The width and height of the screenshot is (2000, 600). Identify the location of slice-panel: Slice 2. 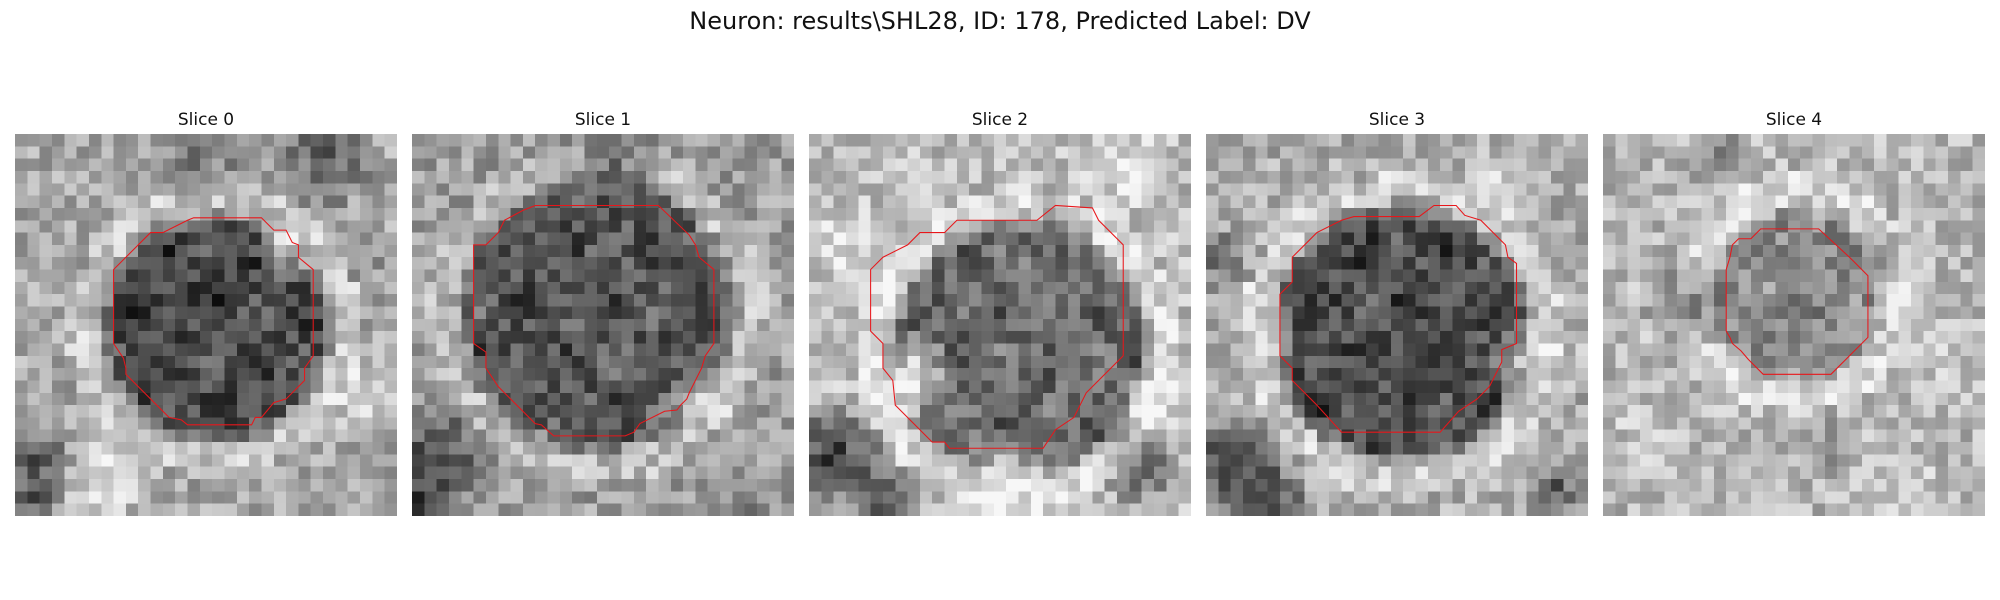
(1000, 315).